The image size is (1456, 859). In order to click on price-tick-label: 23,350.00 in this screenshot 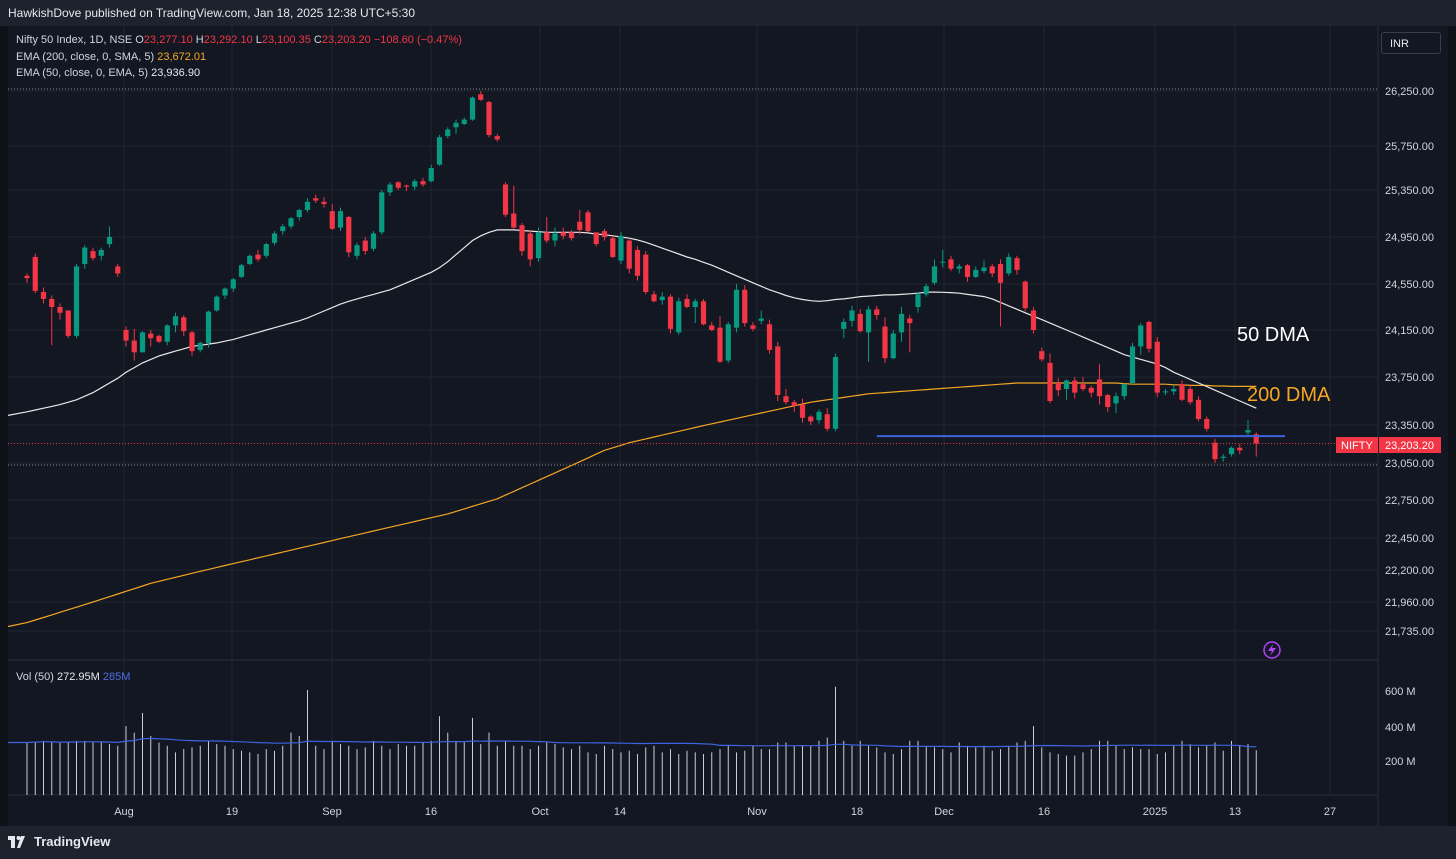, I will do `click(1409, 426)`.